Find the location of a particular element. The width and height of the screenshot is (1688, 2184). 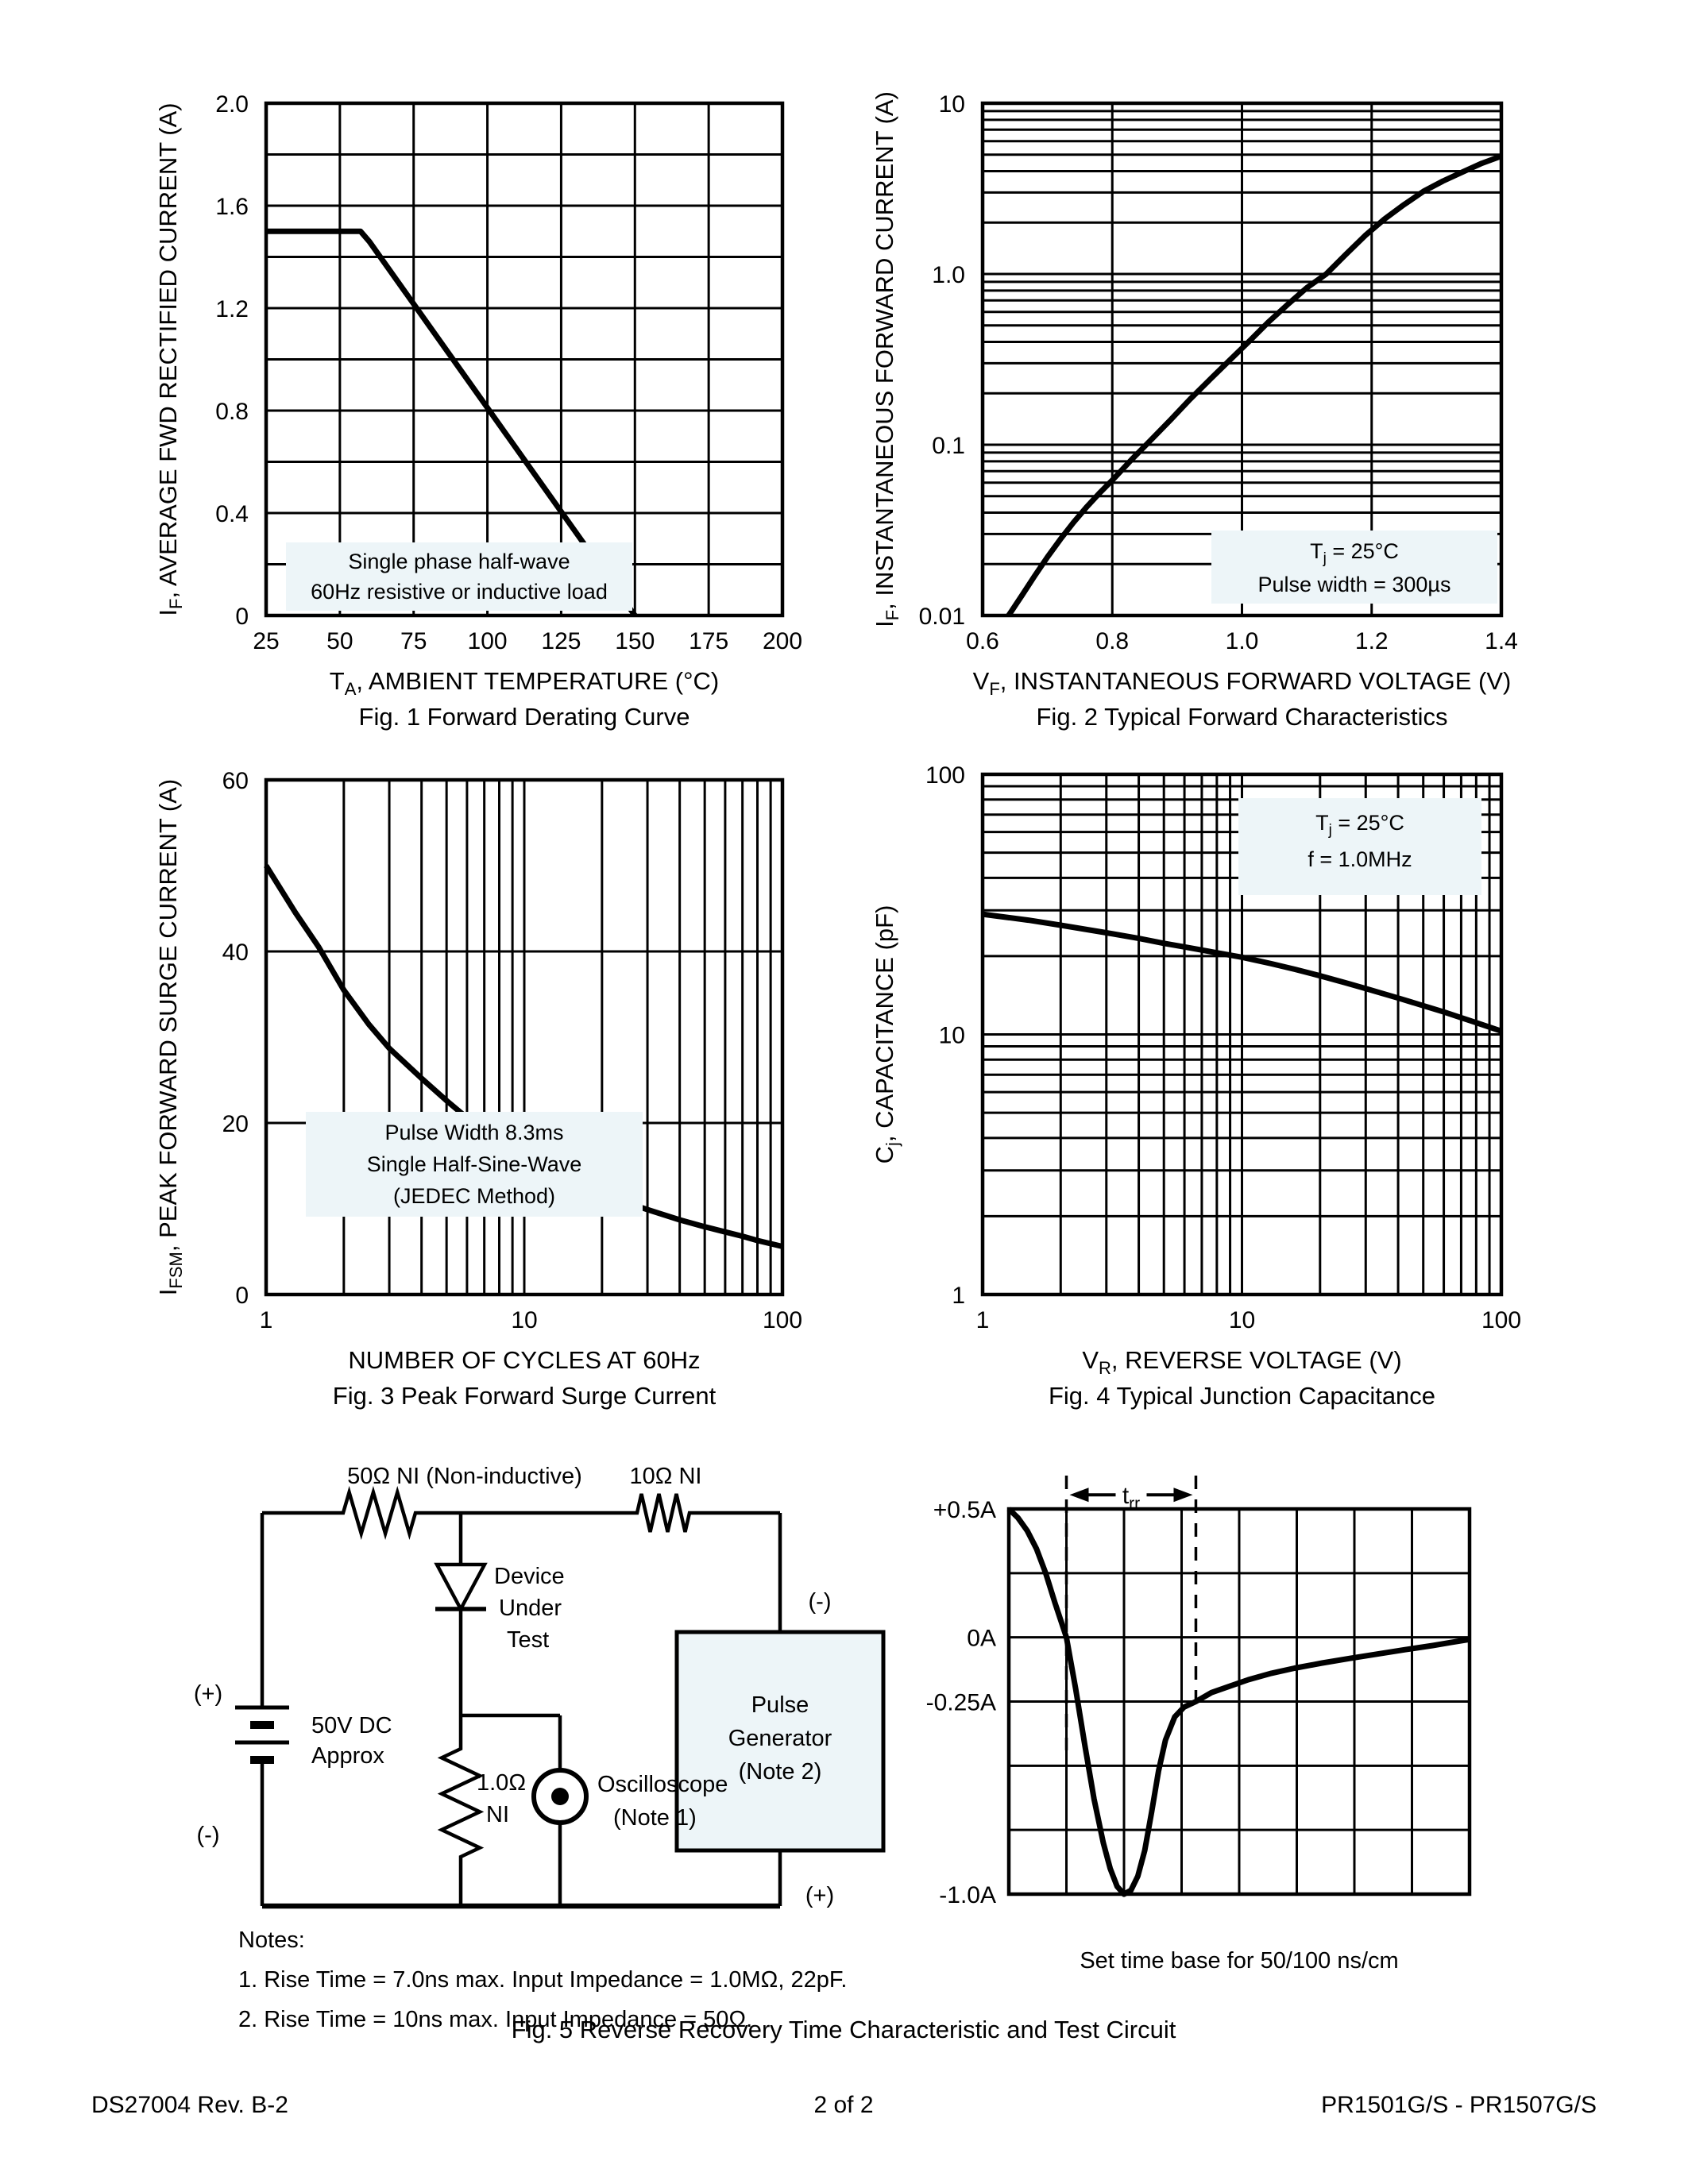

oscilloscope-dot is located at coordinates (560, 1796).